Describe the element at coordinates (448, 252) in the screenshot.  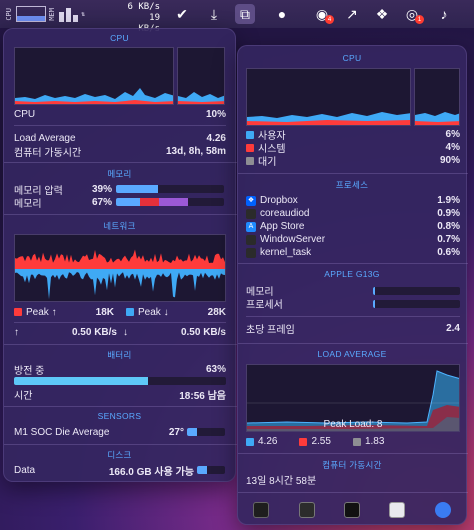
I see `process-cpu-value: 0.6%` at that location.